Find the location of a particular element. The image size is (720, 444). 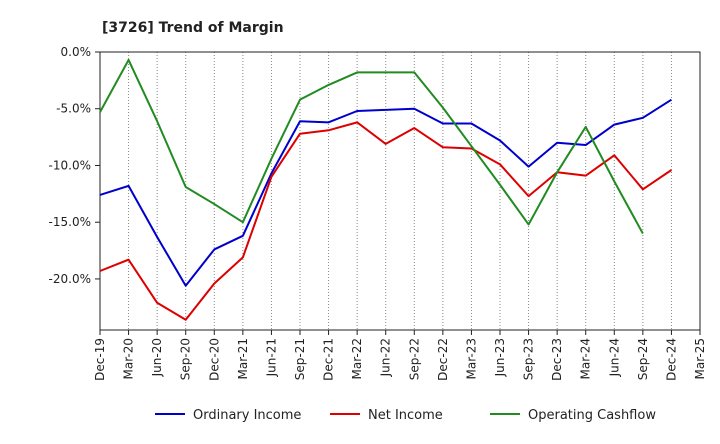

x-tick-label: Jun-23 is located at coordinates (500, 357).